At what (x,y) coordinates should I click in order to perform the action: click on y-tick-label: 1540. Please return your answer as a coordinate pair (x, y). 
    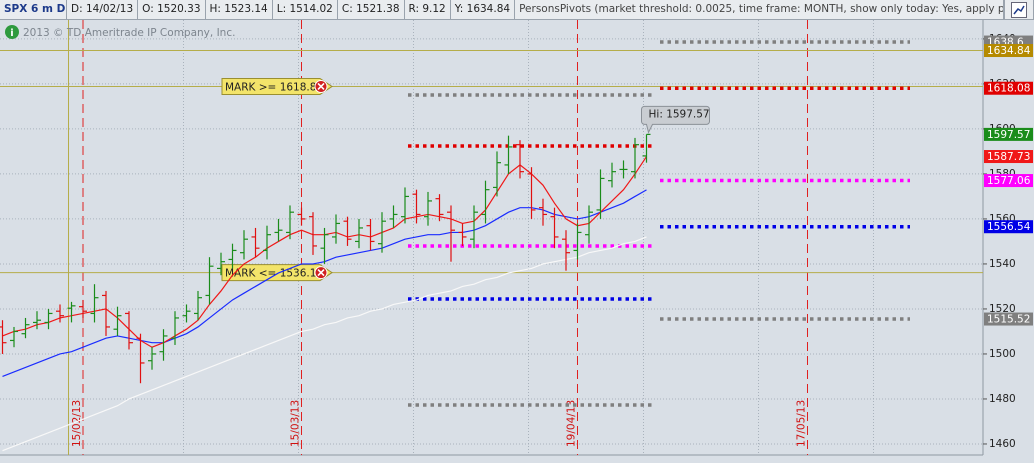
    Looking at the image, I should click on (1002, 264).